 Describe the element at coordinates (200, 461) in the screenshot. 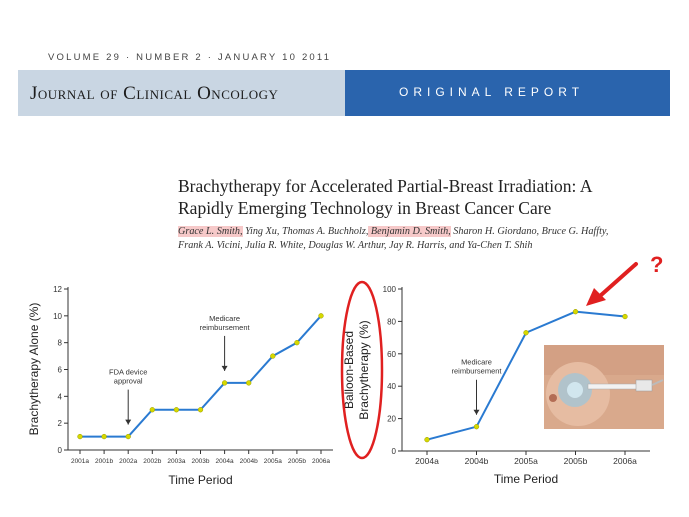

I see `chart-1-x-tick-label: 2003b` at that location.